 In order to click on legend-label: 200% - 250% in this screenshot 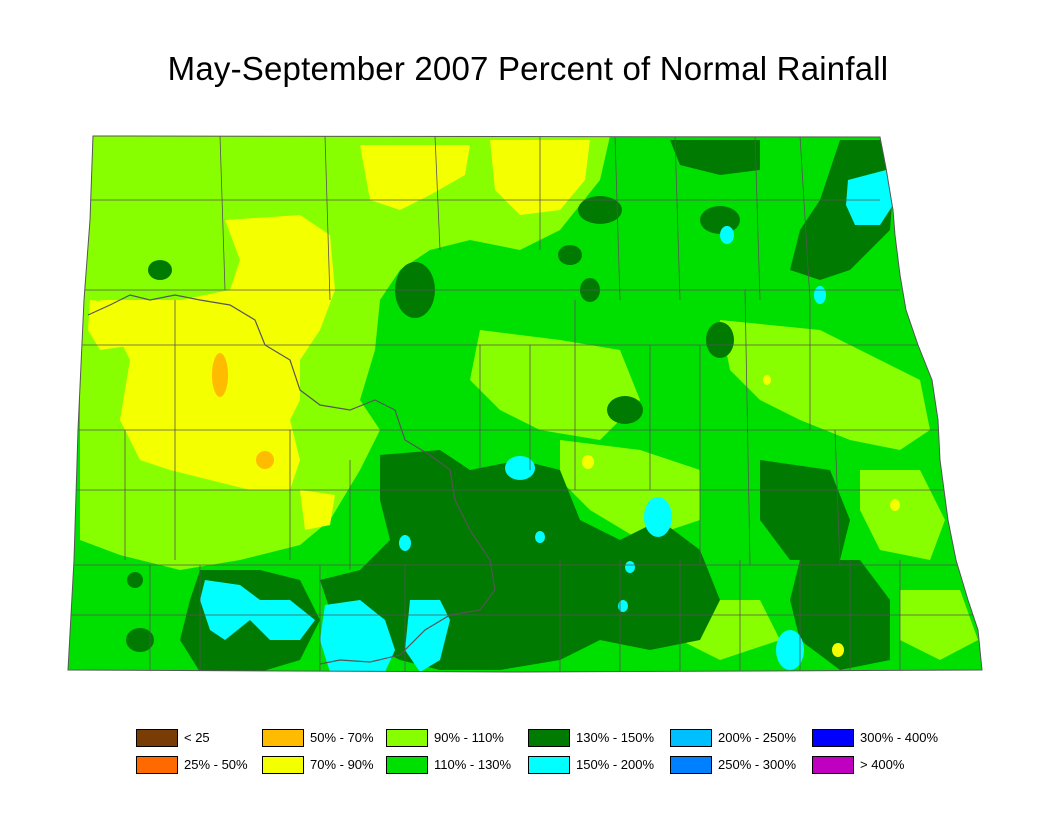, I will do `click(757, 737)`.